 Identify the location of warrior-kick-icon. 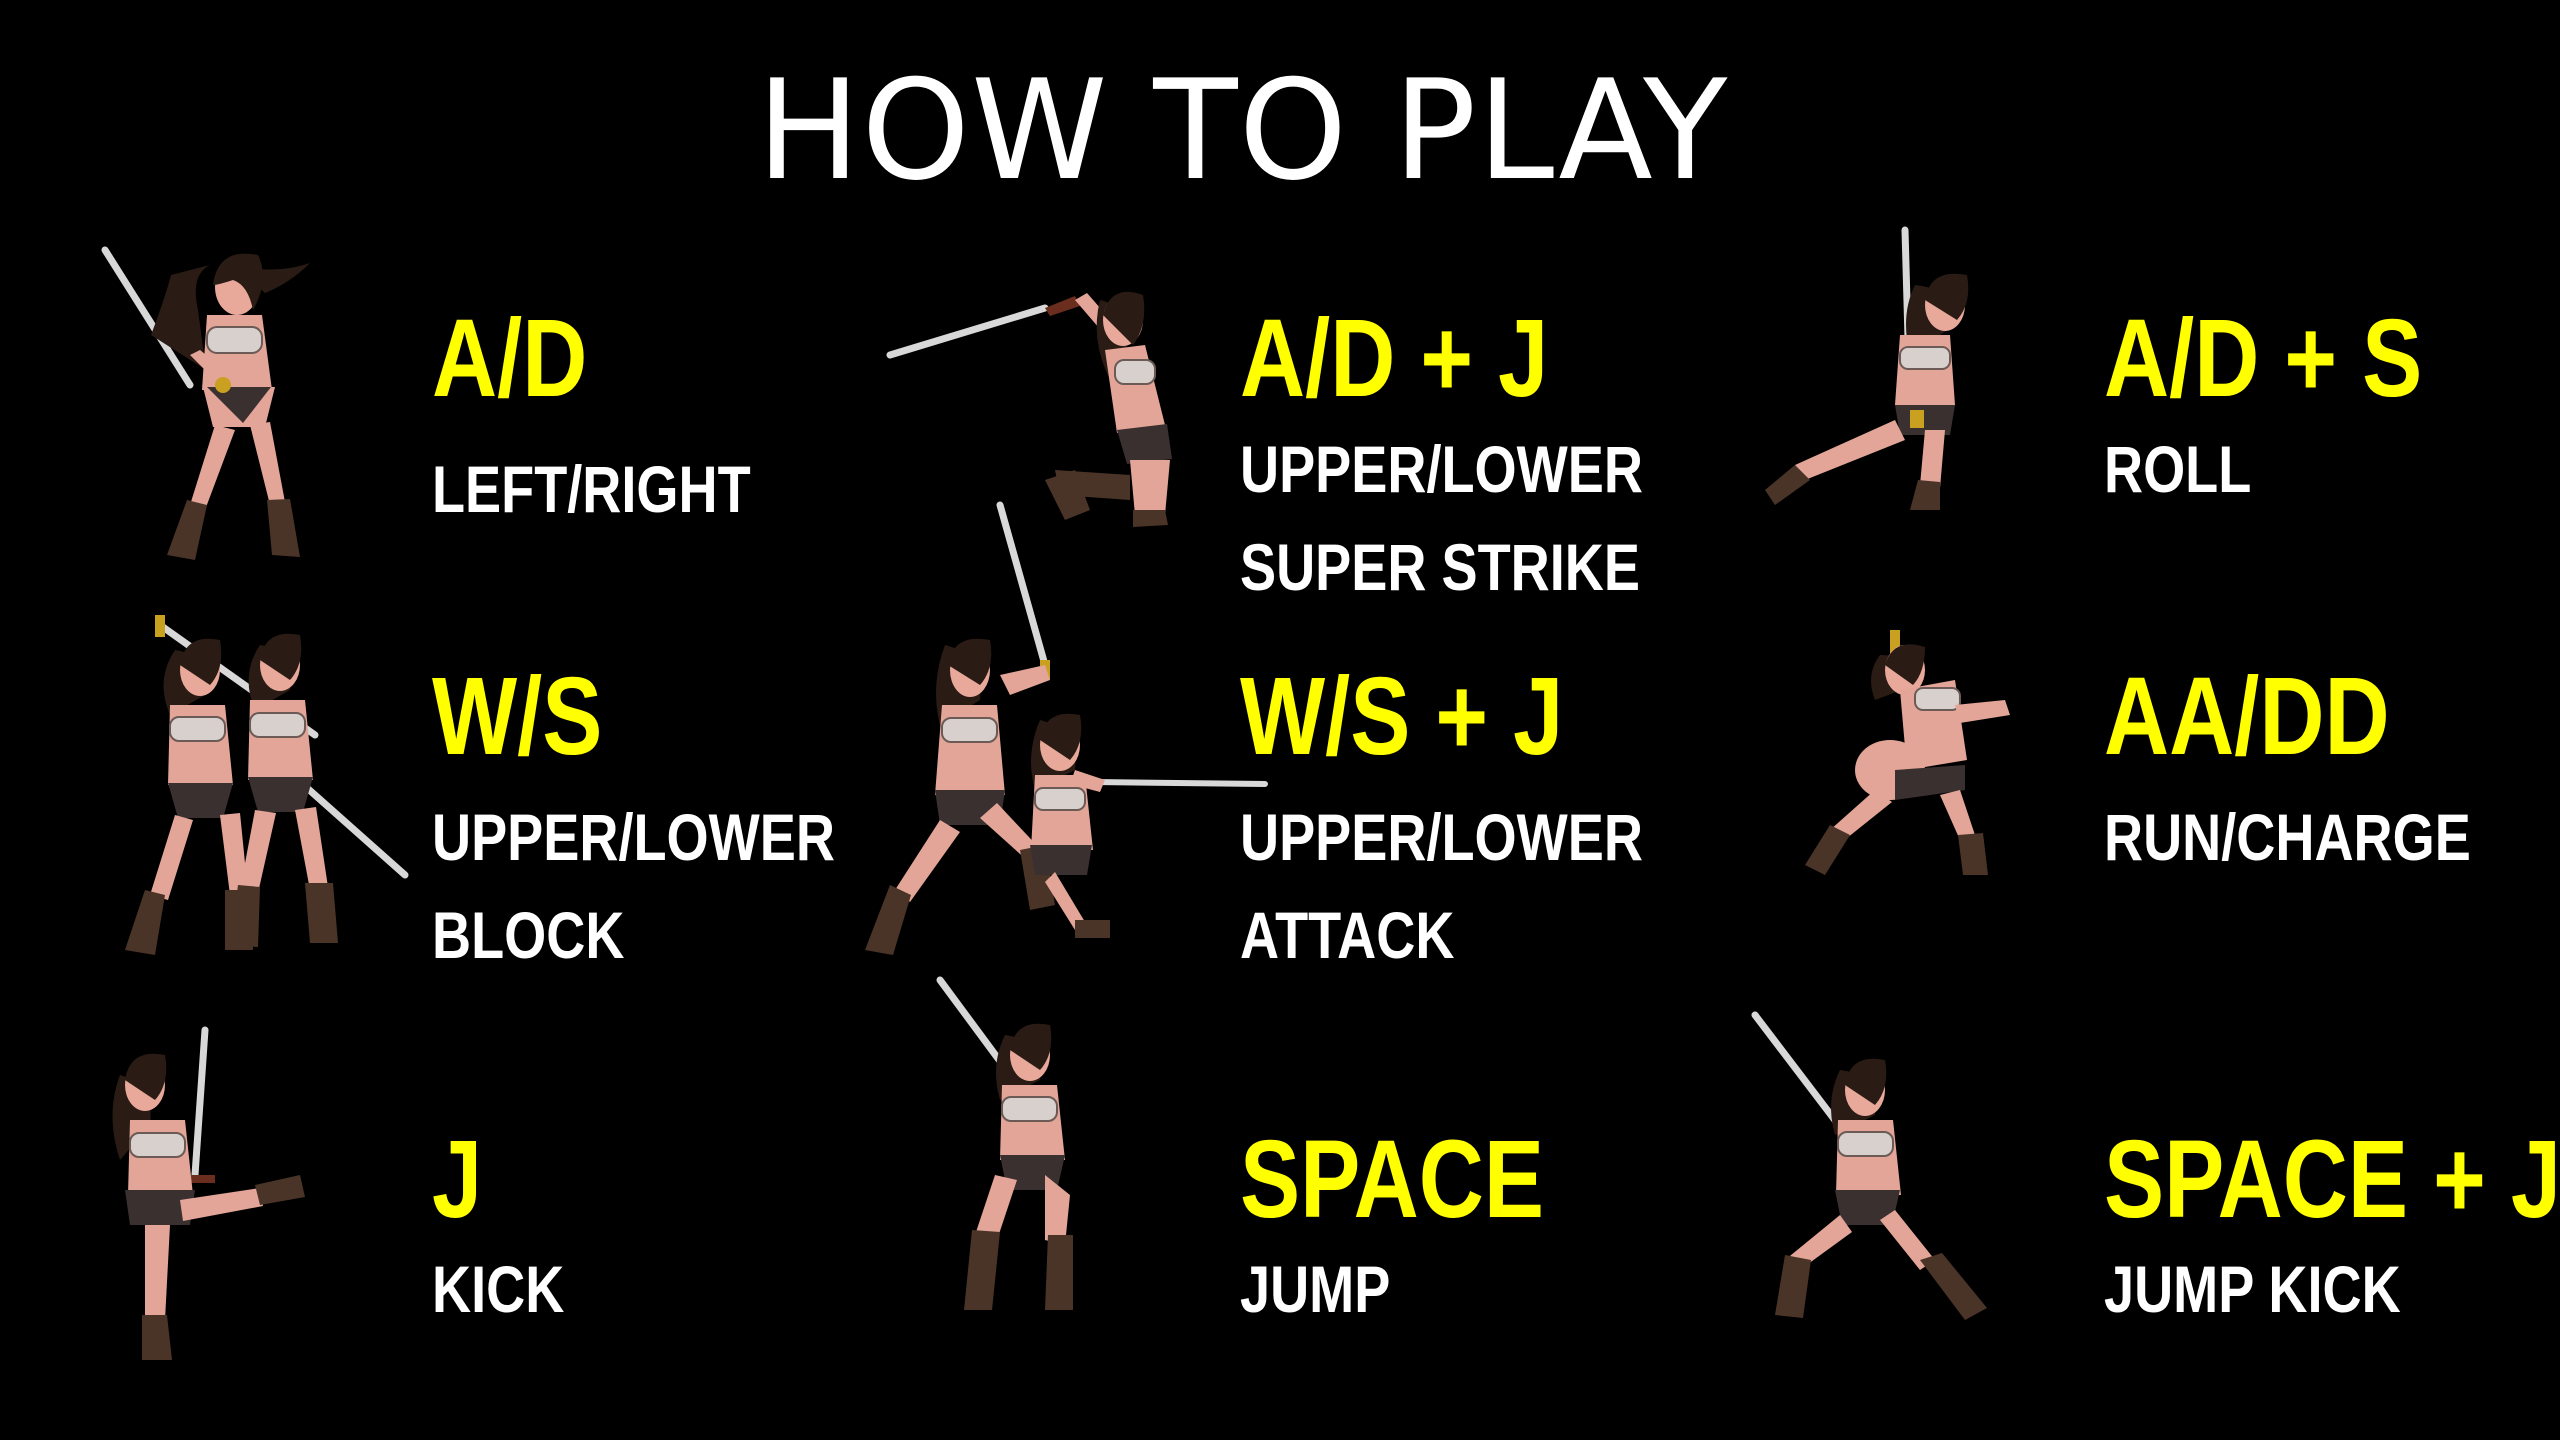
(208, 1193).